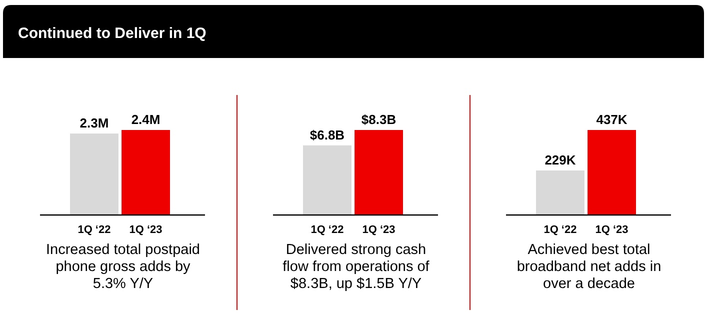 The height and width of the screenshot is (322, 707). Describe the element at coordinates (612, 119) in the screenshot. I see `data-label: 437K` at that location.